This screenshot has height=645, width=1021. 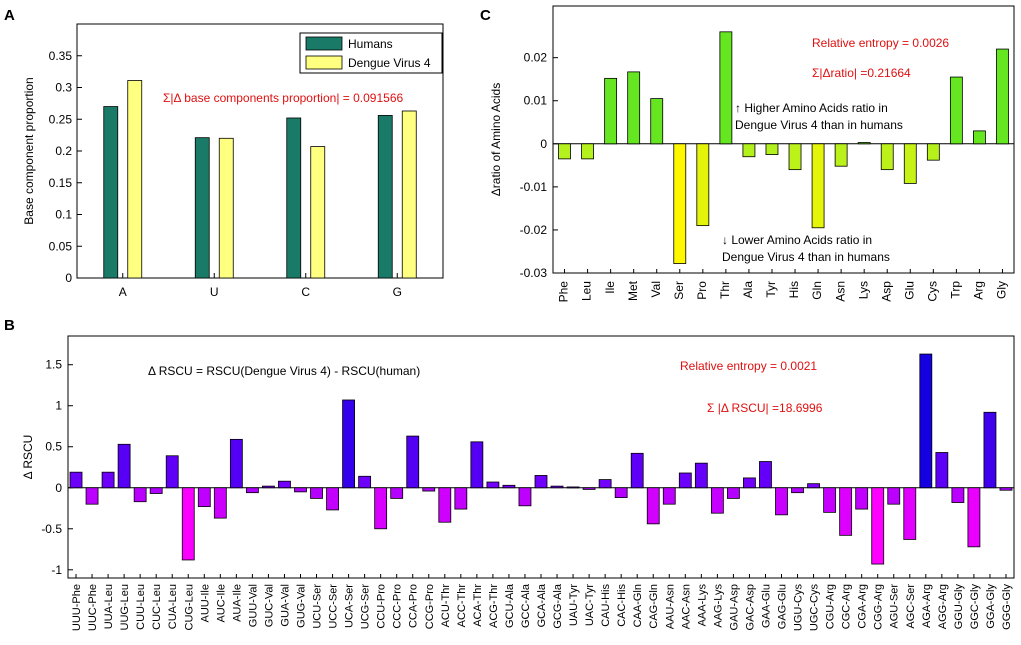 What do you see at coordinates (794, 289) in the screenshot?
I see `panel-c-xtick-label: His` at bounding box center [794, 289].